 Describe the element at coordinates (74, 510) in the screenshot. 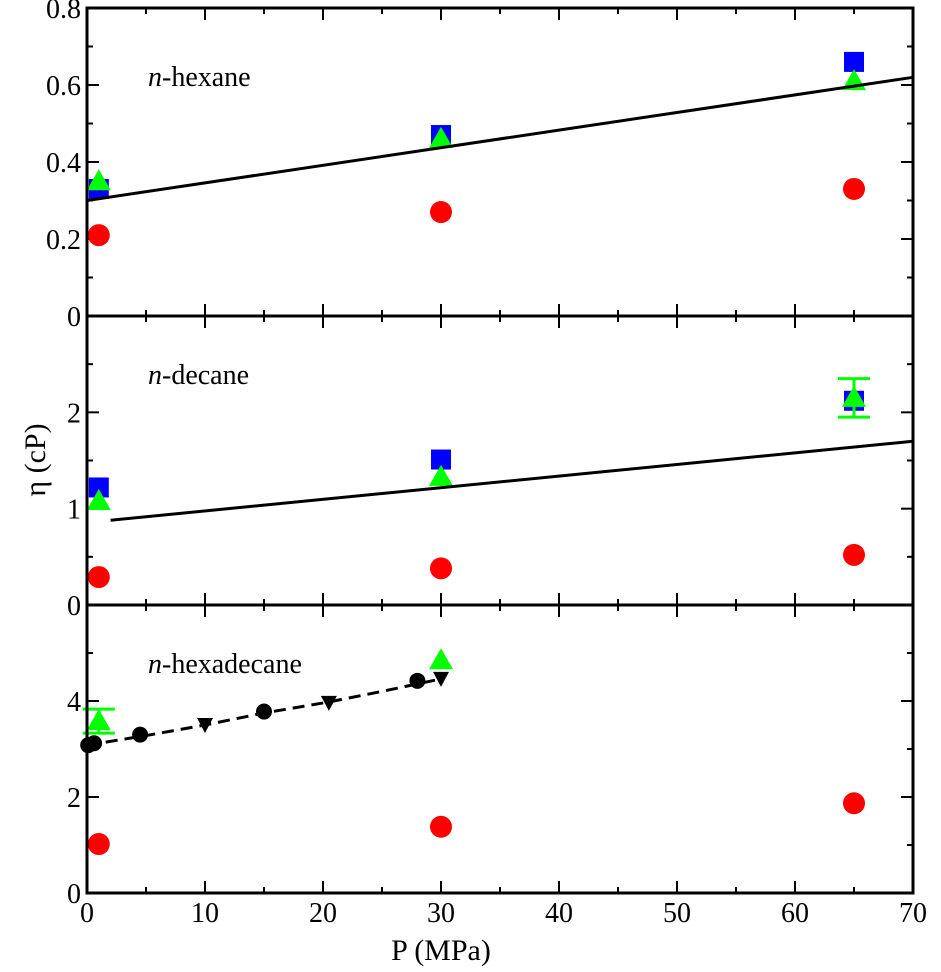

I see `y-tick-label: 1` at that location.